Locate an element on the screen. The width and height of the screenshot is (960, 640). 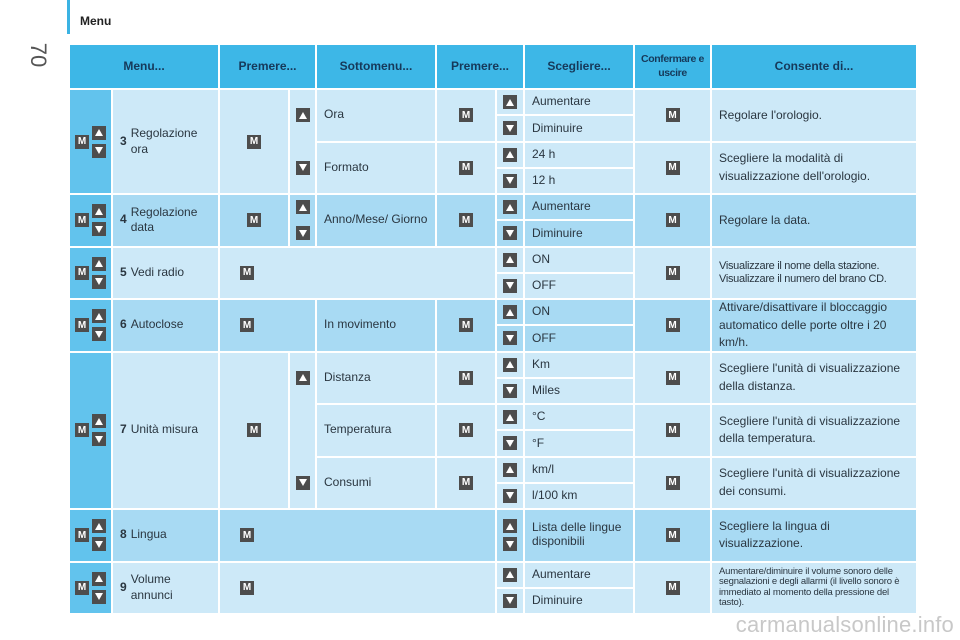
arrow-buttons is located at coordinates (99, 430).